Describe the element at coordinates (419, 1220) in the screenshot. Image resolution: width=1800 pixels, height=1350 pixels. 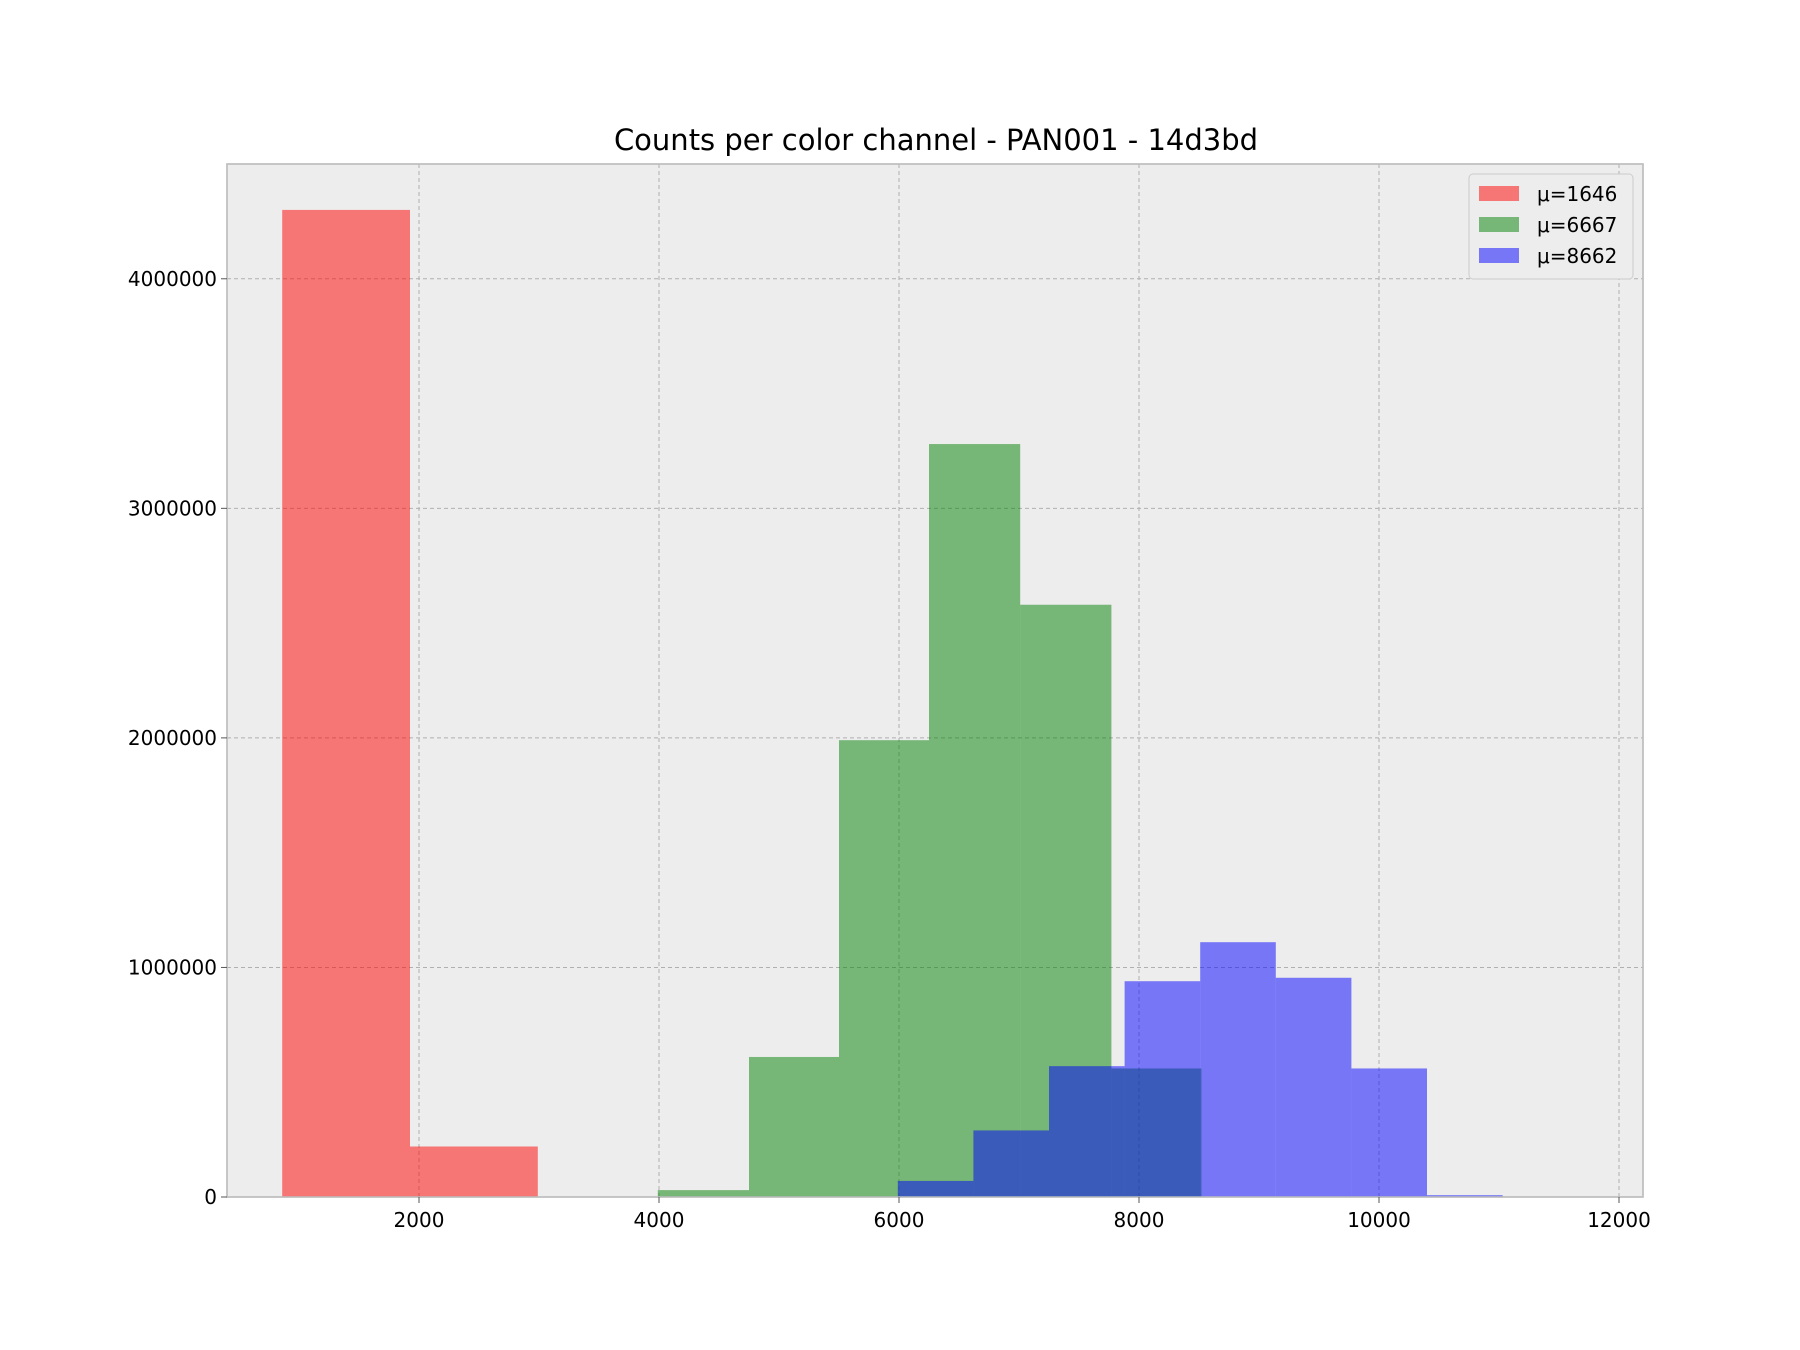
I see `x-tick-label: 2000` at that location.